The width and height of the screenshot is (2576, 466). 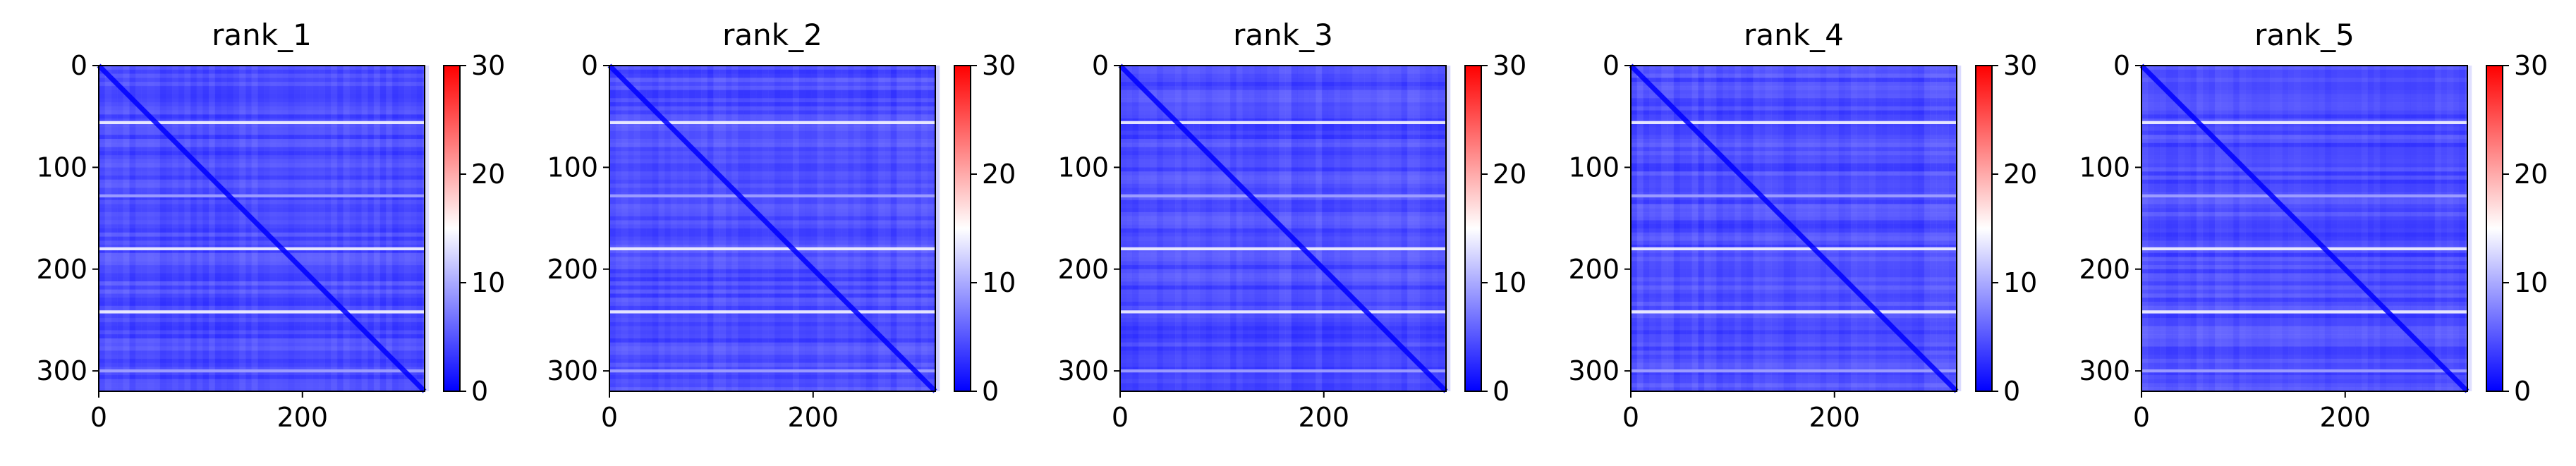 I want to click on heatmap-title: rank_5, so click(x=2304, y=35).